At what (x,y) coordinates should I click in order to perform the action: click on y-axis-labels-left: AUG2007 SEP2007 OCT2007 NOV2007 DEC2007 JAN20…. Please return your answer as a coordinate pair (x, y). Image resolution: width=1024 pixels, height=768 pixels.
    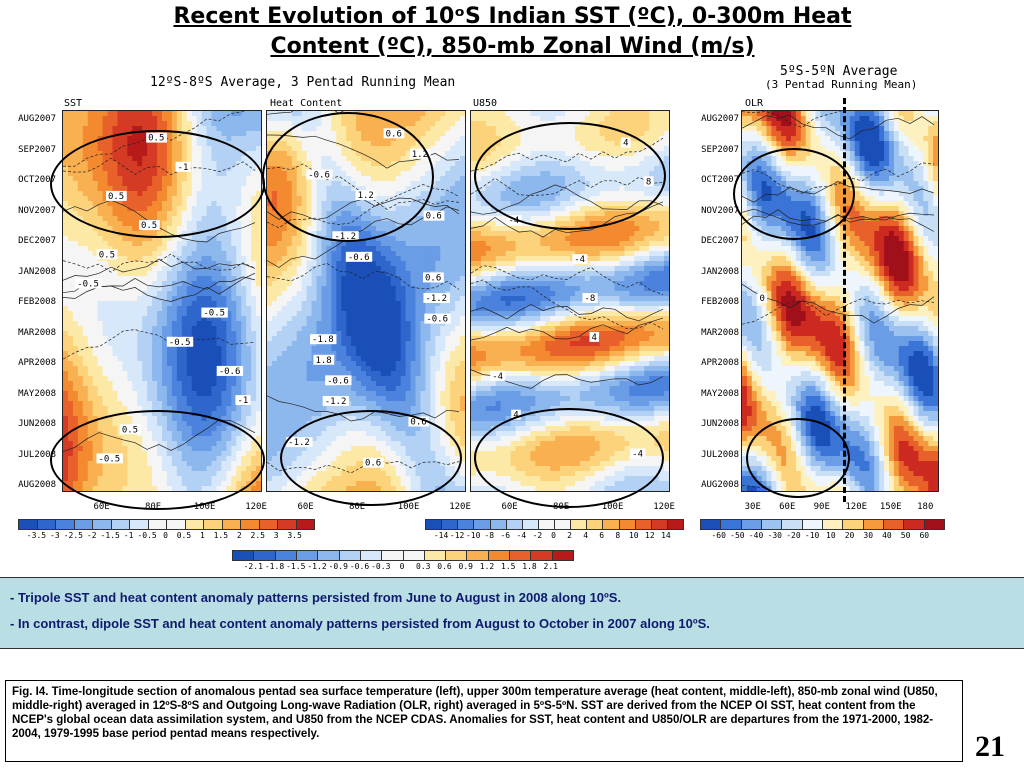
    Looking at the image, I should click on (28, 300).